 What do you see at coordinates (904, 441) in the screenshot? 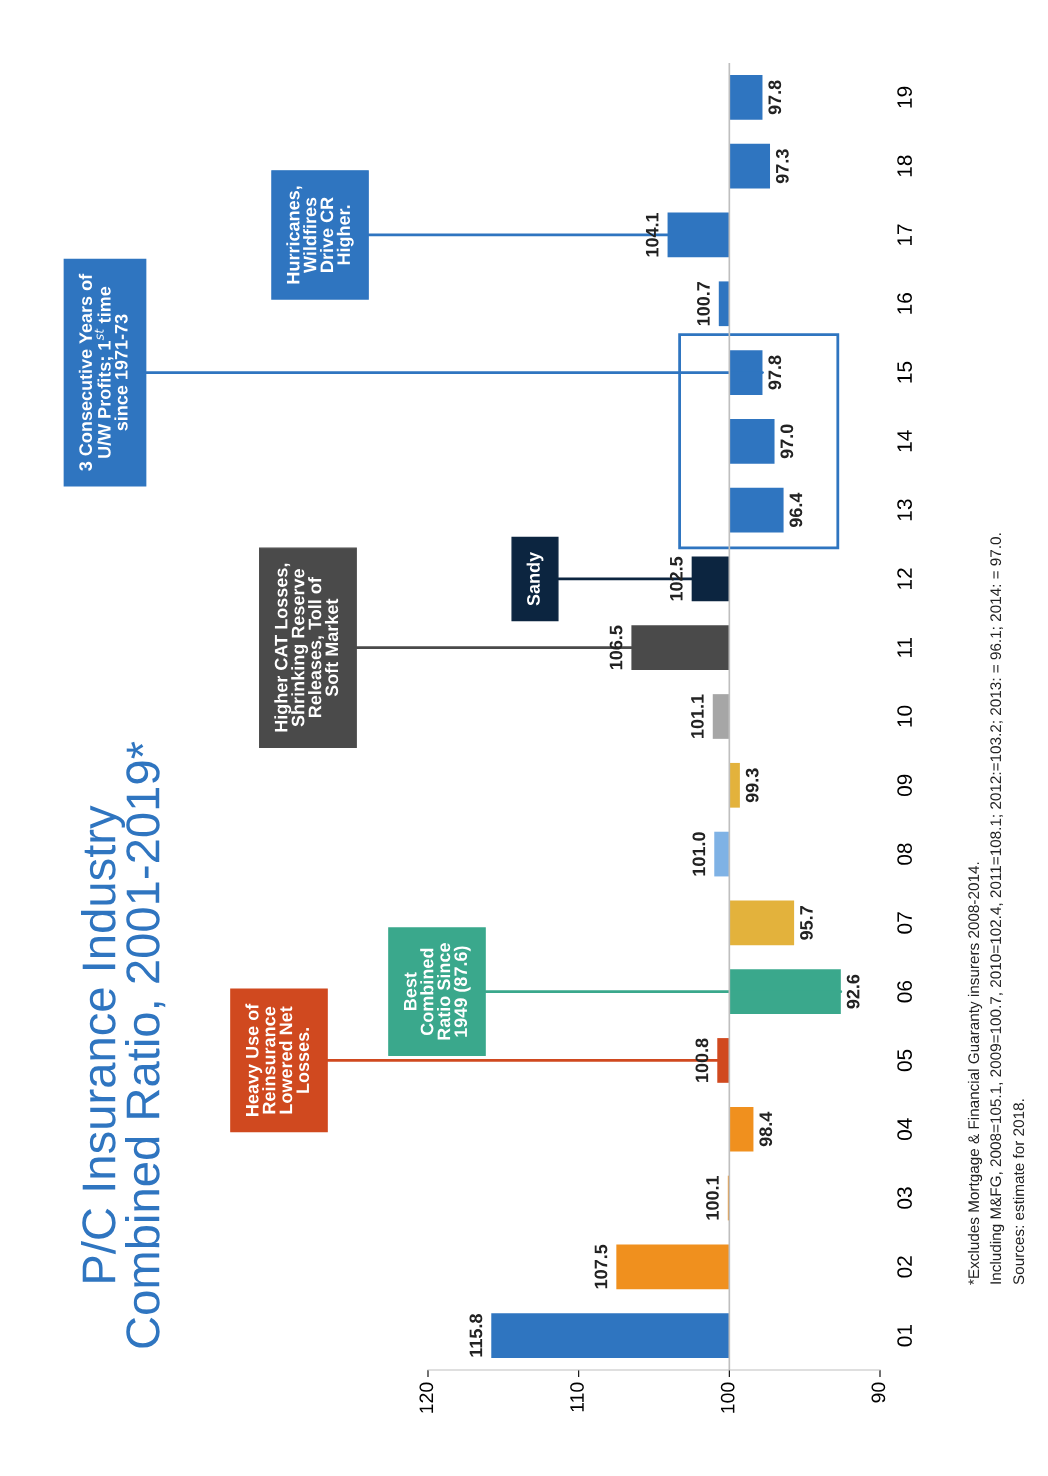
I see `y-tick-label: 14` at bounding box center [904, 441].